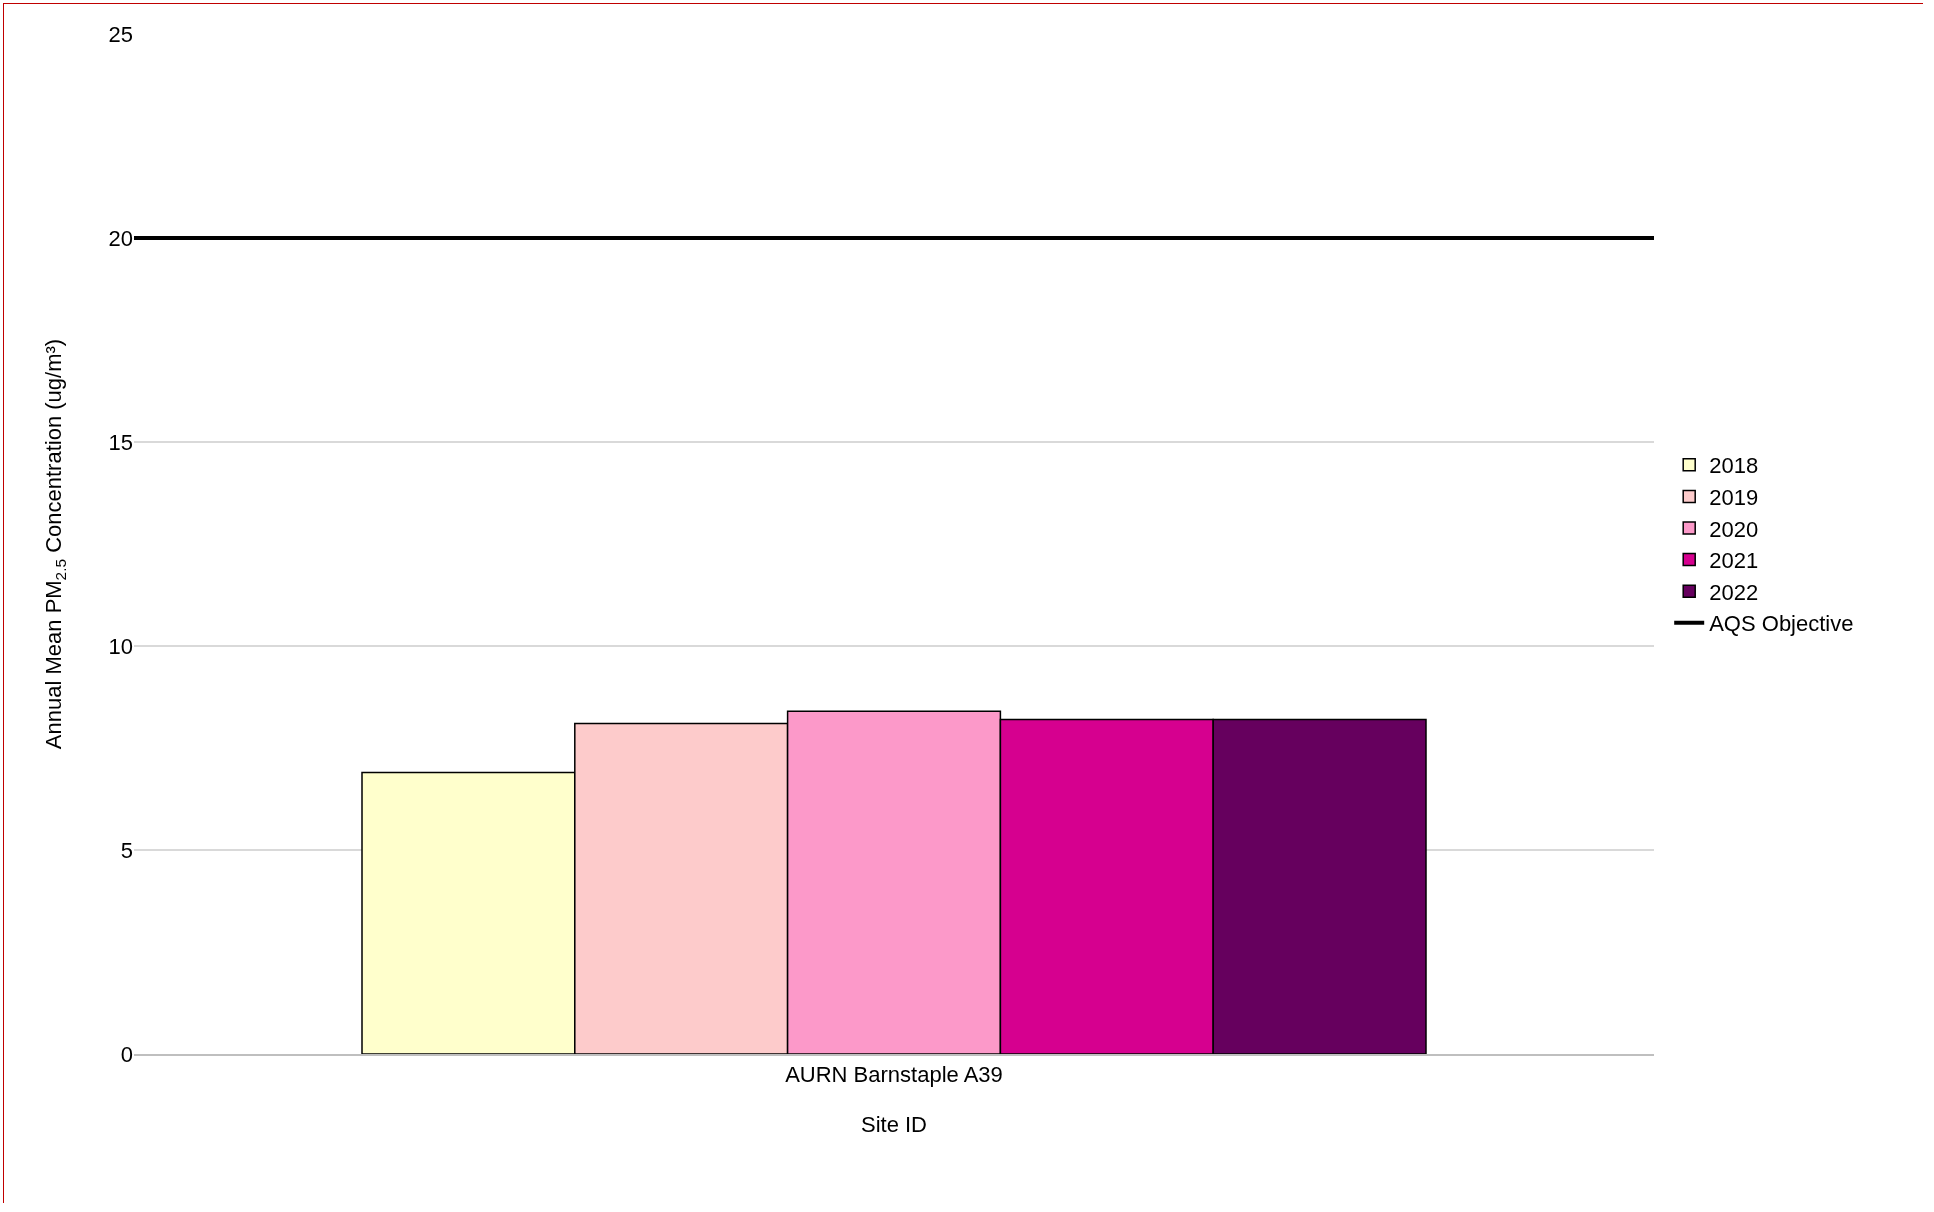  Describe the element at coordinates (1734, 592) in the screenshot. I see `legend-label: 2022` at that location.